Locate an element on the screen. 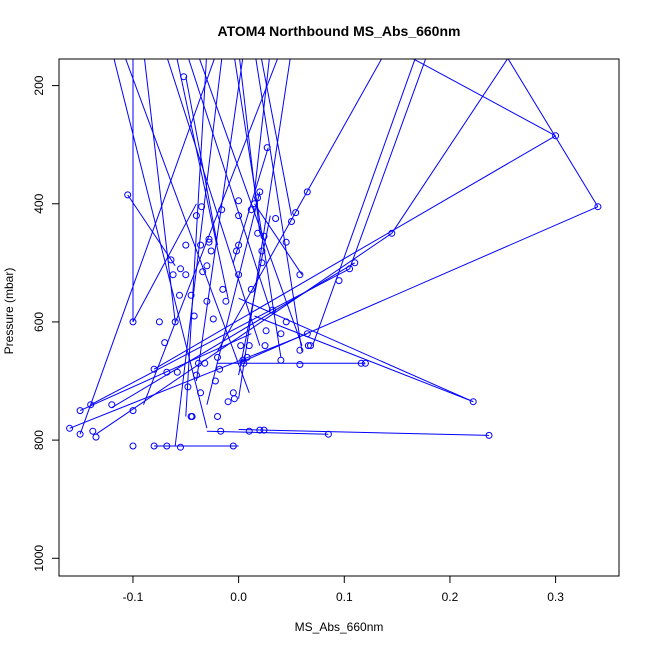 The height and width of the screenshot is (650, 650). x-tick-label: 0.2 is located at coordinates (450, 597).